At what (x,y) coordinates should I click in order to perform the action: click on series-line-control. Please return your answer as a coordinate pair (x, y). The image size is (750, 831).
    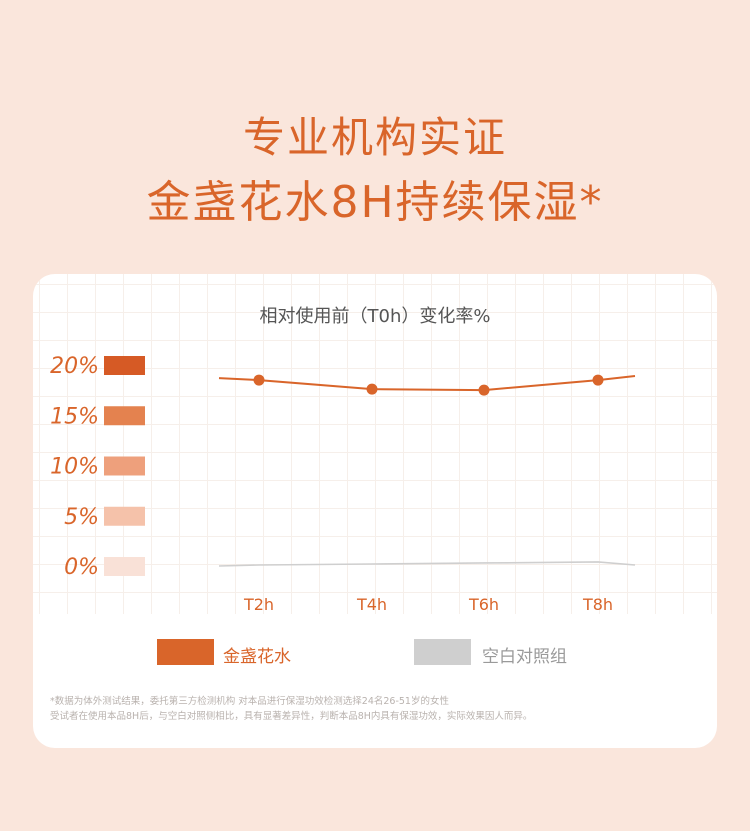
    Looking at the image, I should click on (427, 564).